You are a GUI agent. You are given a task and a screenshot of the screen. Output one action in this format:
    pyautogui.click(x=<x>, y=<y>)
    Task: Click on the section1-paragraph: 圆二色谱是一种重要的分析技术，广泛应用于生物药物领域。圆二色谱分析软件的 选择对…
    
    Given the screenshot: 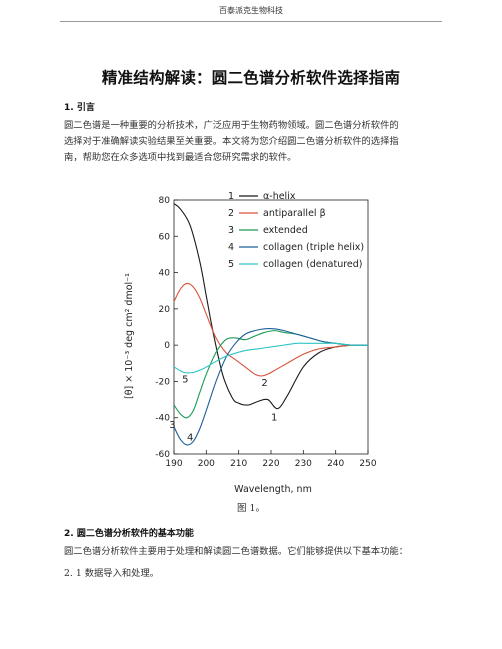 What is the action you would take?
    pyautogui.click(x=251, y=142)
    